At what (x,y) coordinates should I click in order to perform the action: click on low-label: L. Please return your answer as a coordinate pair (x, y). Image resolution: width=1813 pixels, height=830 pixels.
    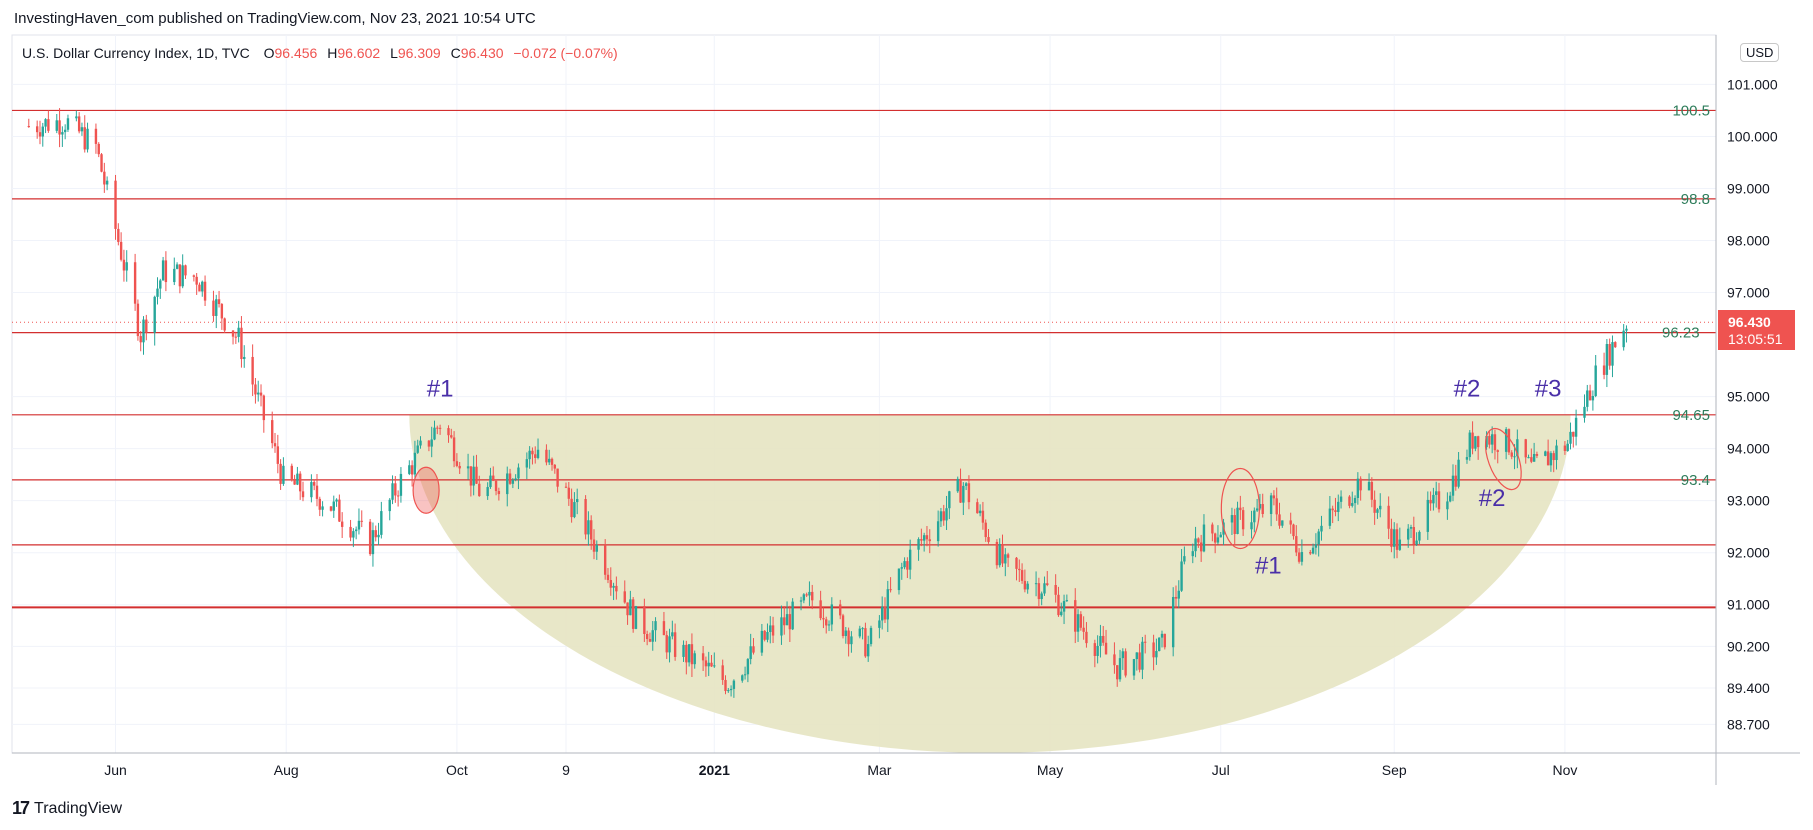
    Looking at the image, I should click on (394, 53).